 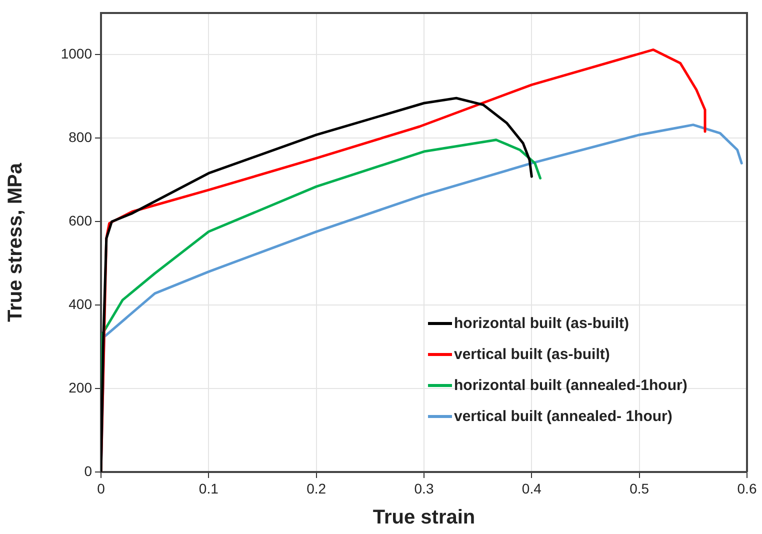 What do you see at coordinates (571, 385) in the screenshot?
I see `legend-label: horizontal built (annealed-1hour)` at bounding box center [571, 385].